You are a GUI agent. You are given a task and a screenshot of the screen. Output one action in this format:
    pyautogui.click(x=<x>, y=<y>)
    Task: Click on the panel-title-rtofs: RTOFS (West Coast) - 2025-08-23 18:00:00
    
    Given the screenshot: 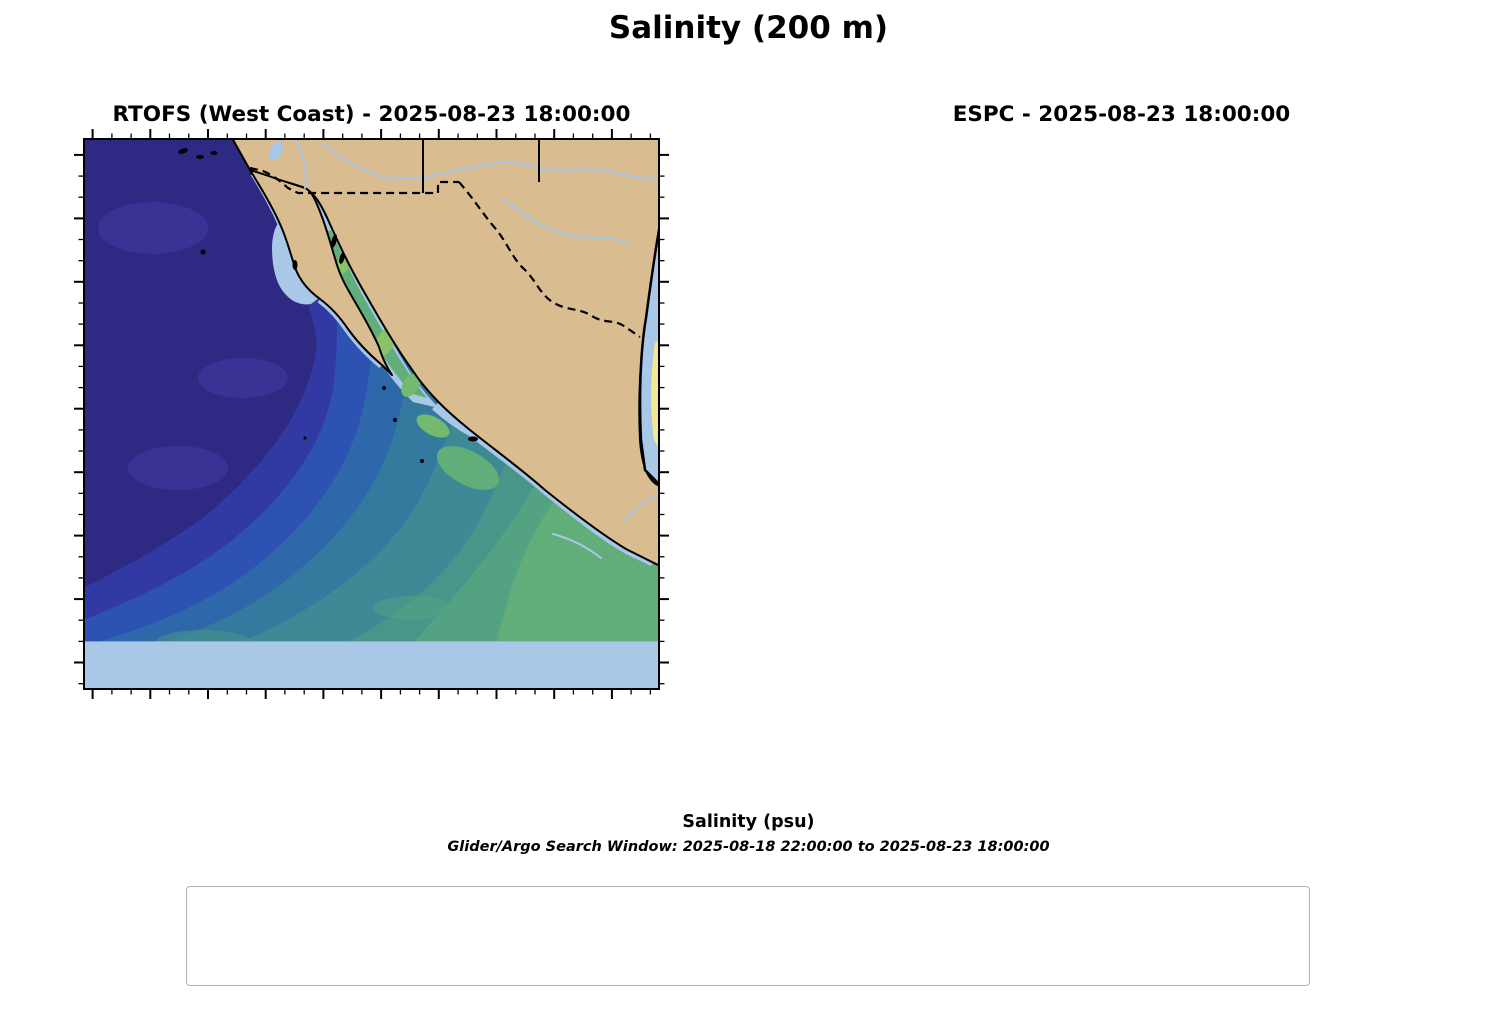 What is the action you would take?
    pyautogui.click(x=371, y=114)
    